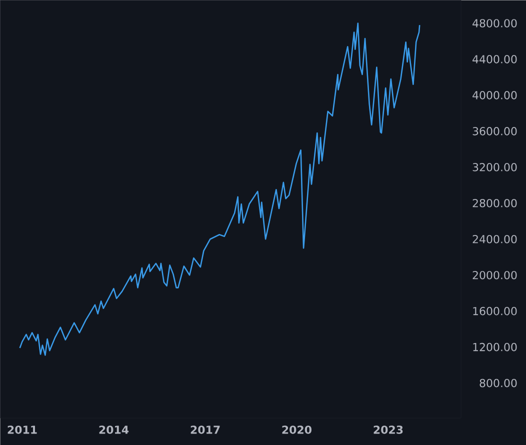  I want to click on y-tick-label: 3600.00, so click(494, 131).